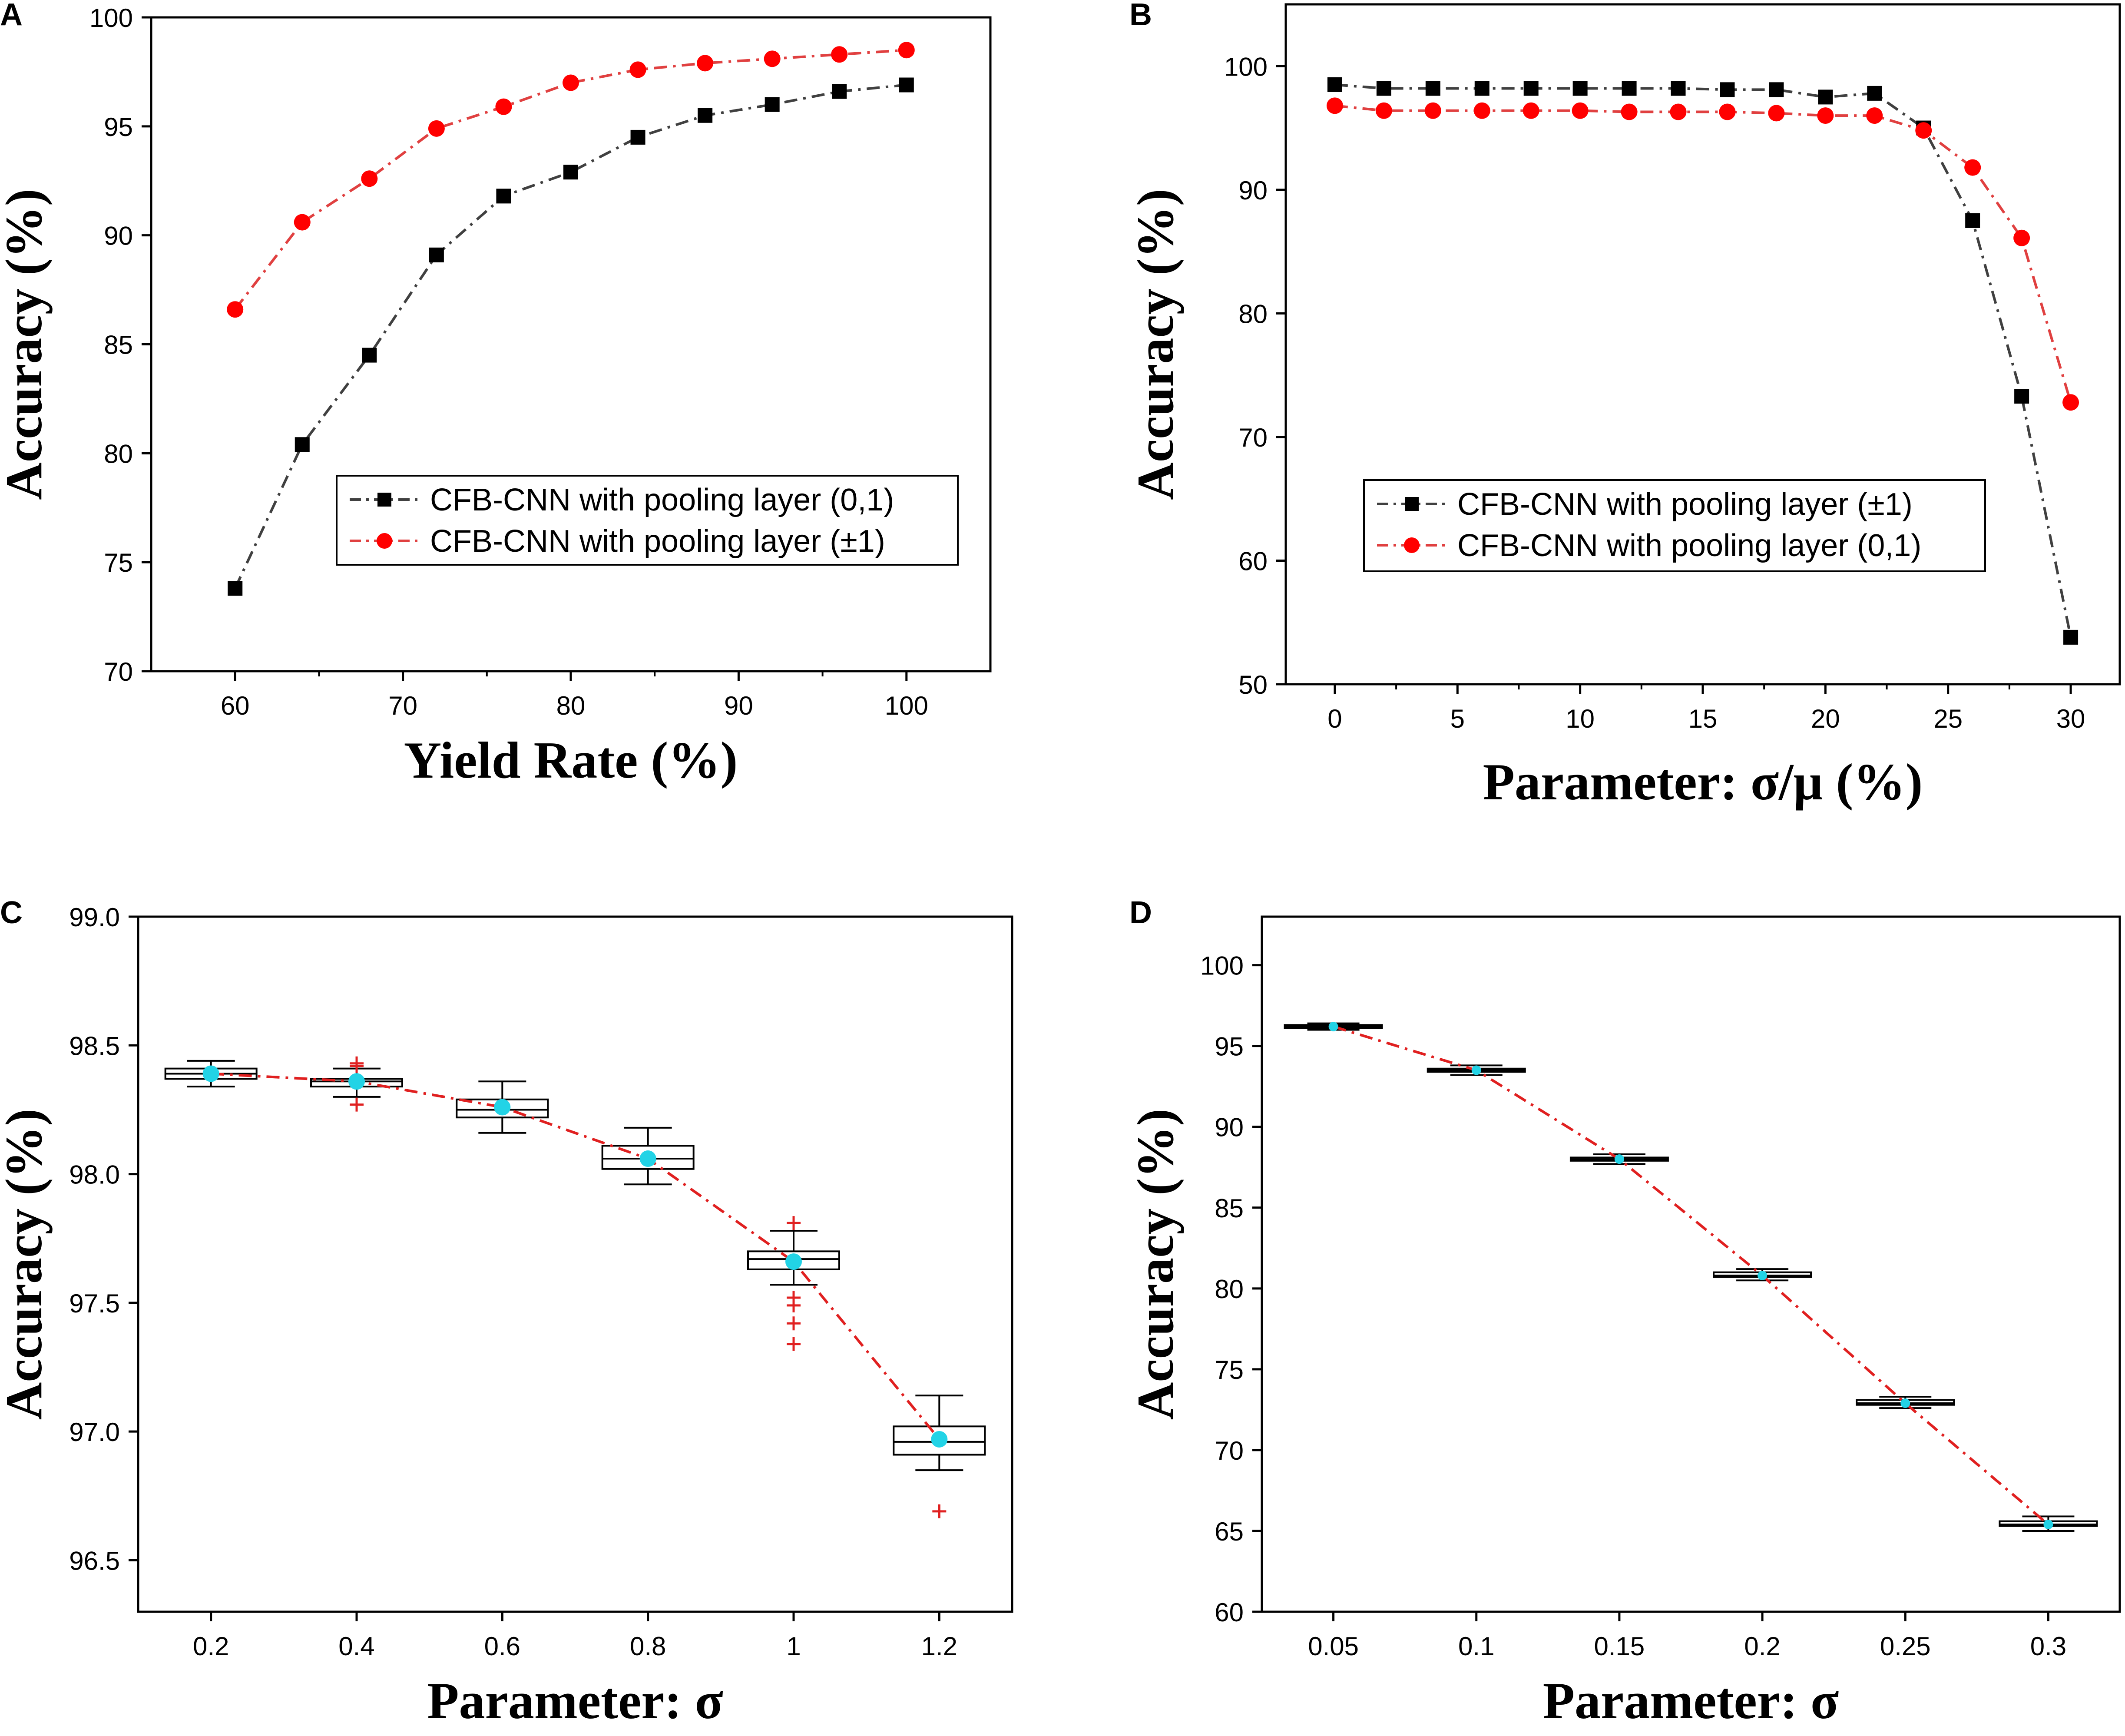 Image resolution: width=2125 pixels, height=1736 pixels. Describe the element at coordinates (571, 705) in the screenshot. I see `x-tick-label: 80` at that location.